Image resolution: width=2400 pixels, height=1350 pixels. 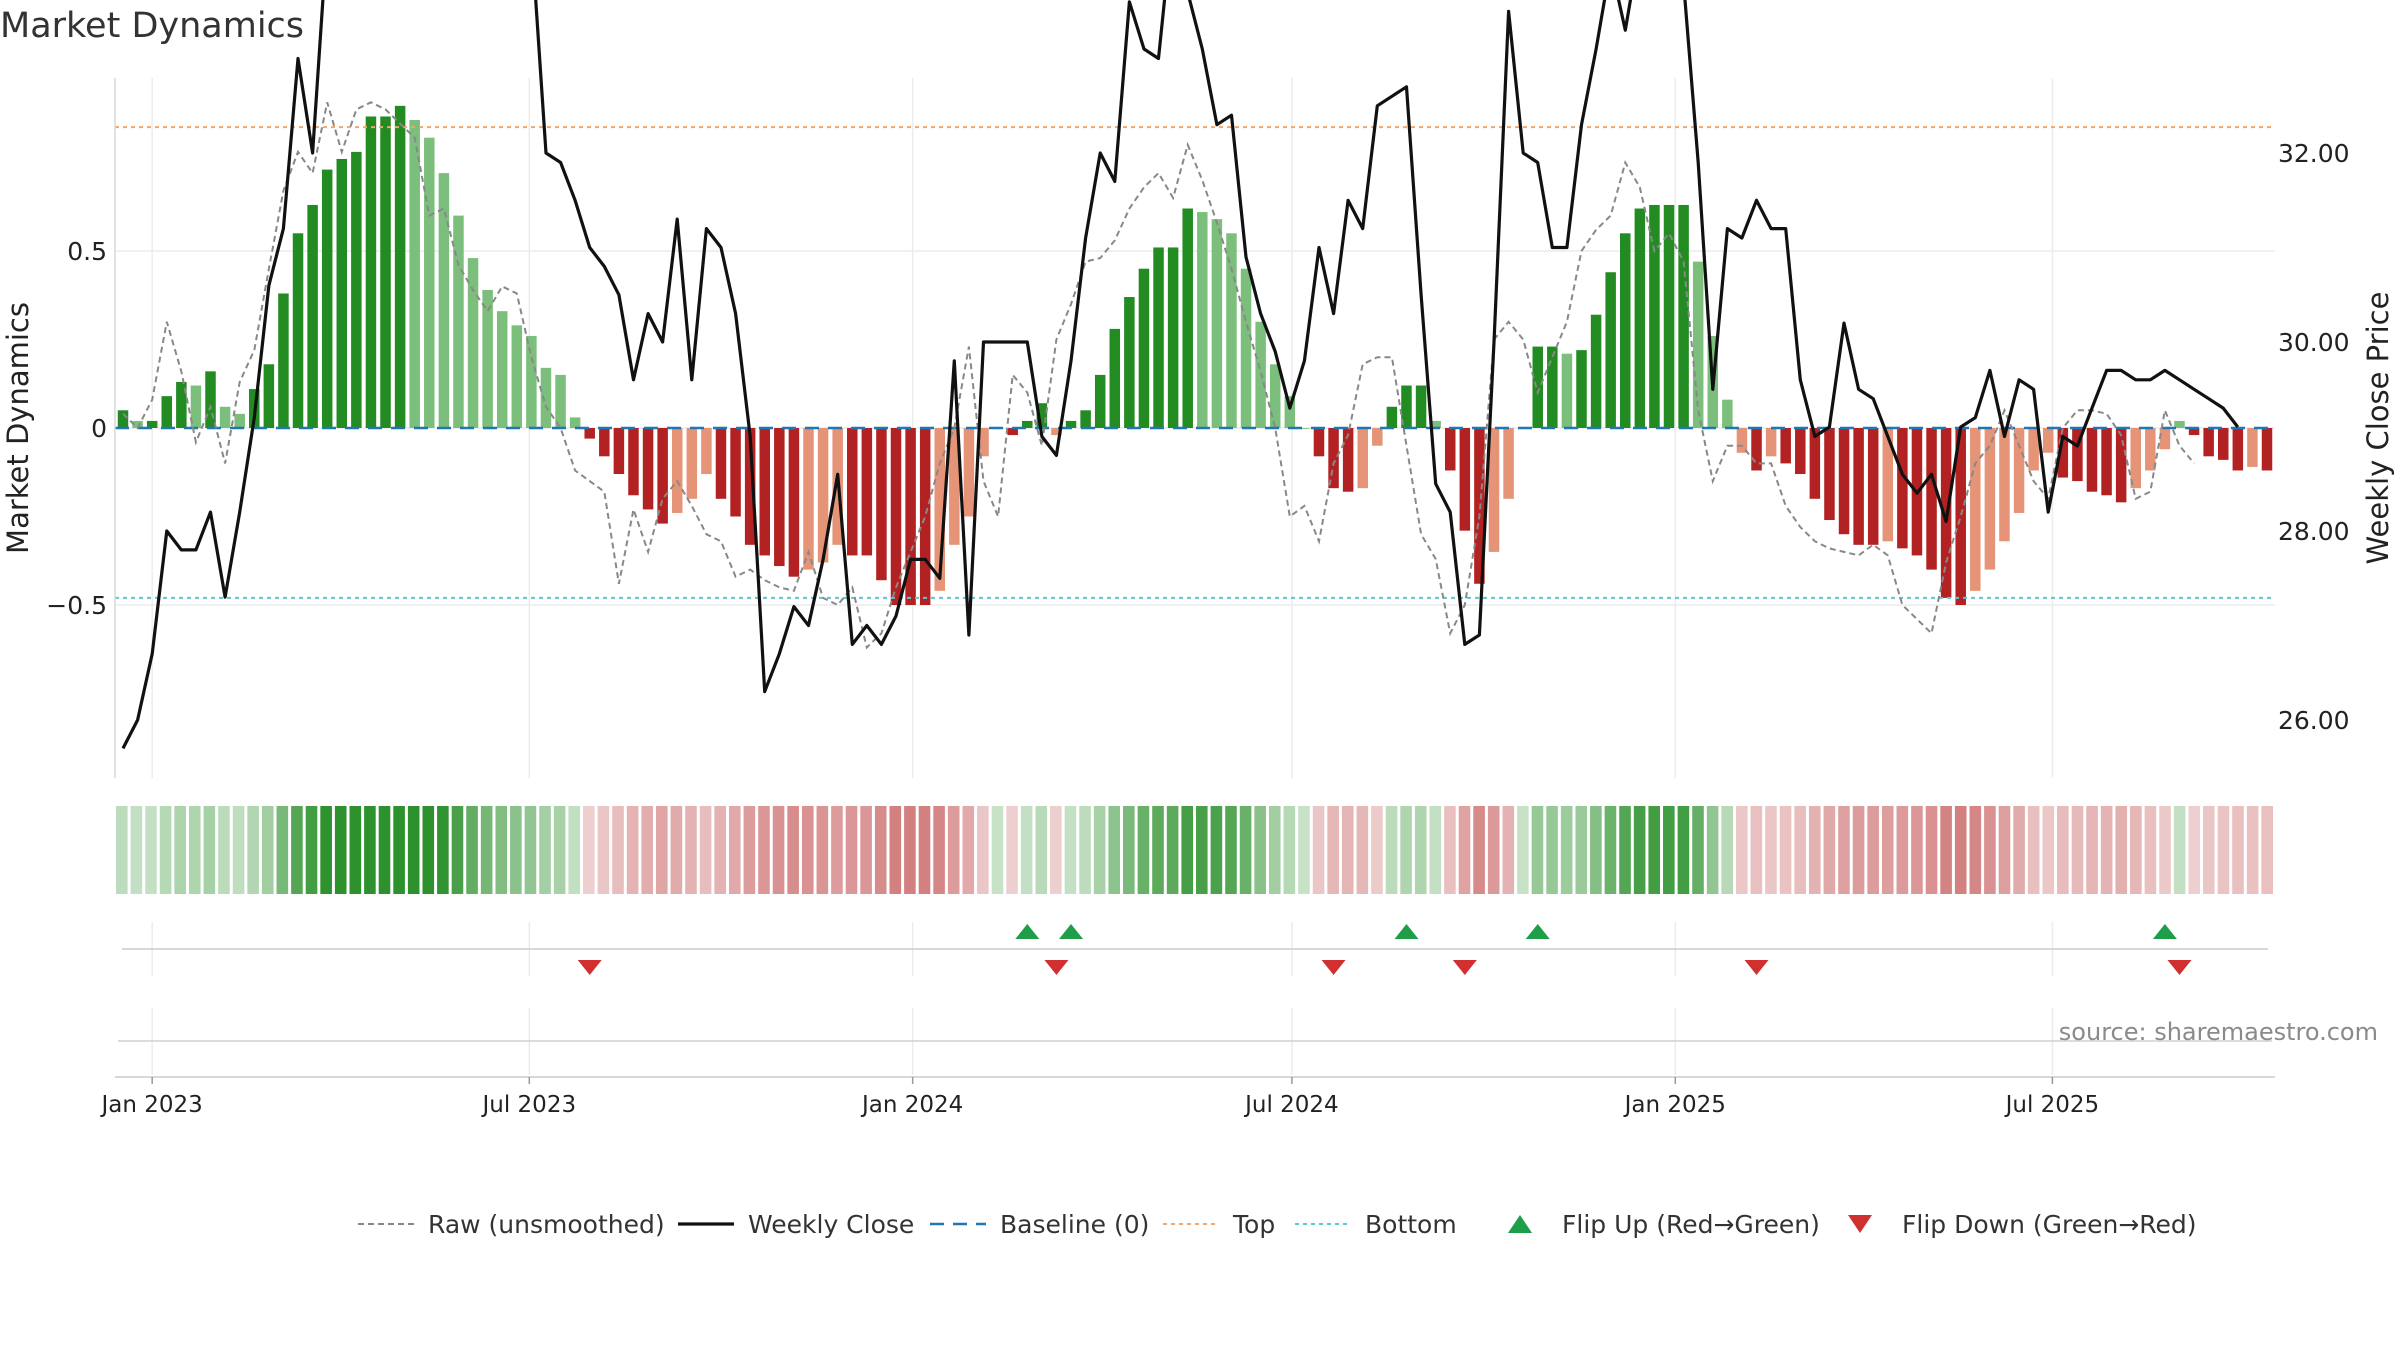 I want to click on legend-label-2: Baseline (0), so click(x=1074, y=1224).